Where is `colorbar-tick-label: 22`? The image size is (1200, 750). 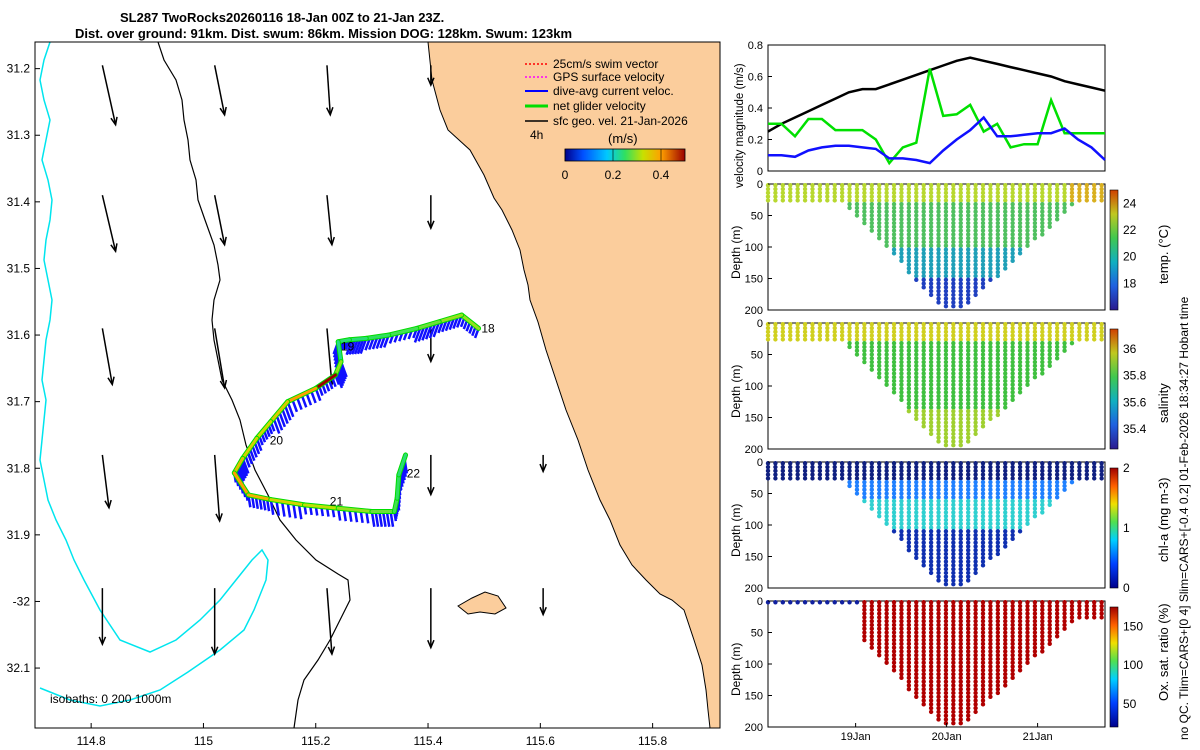 colorbar-tick-label: 22 is located at coordinates (1130, 230).